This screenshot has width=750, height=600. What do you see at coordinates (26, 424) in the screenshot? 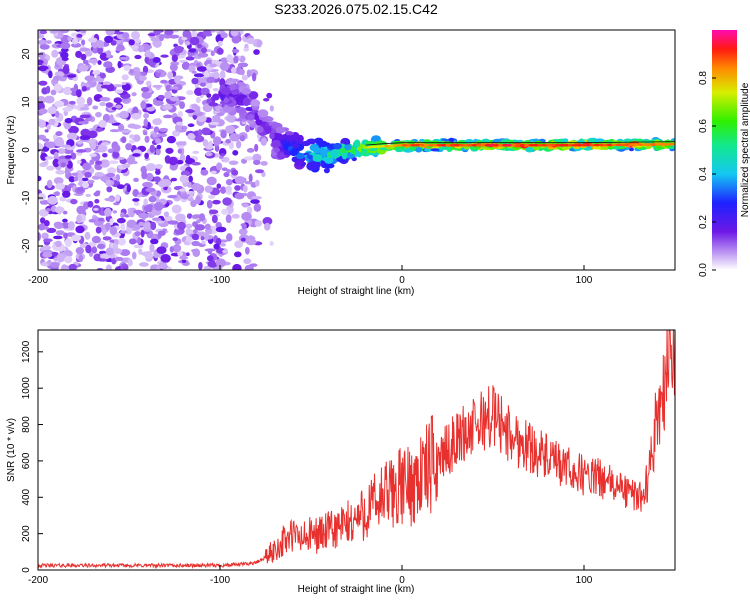
I see `snr-ytick-label: 800` at bounding box center [26, 424].